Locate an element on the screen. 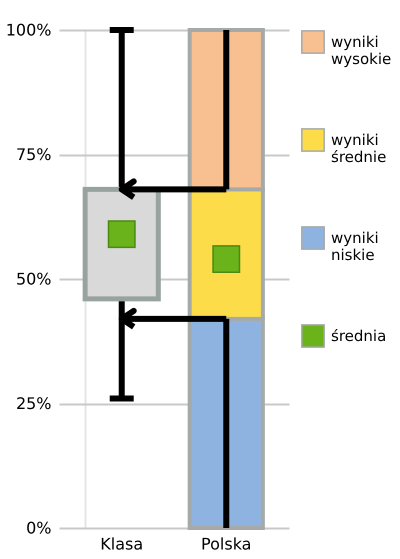 This screenshot has width=400, height=559. x-tick-label: Klasa is located at coordinates (122, 544).